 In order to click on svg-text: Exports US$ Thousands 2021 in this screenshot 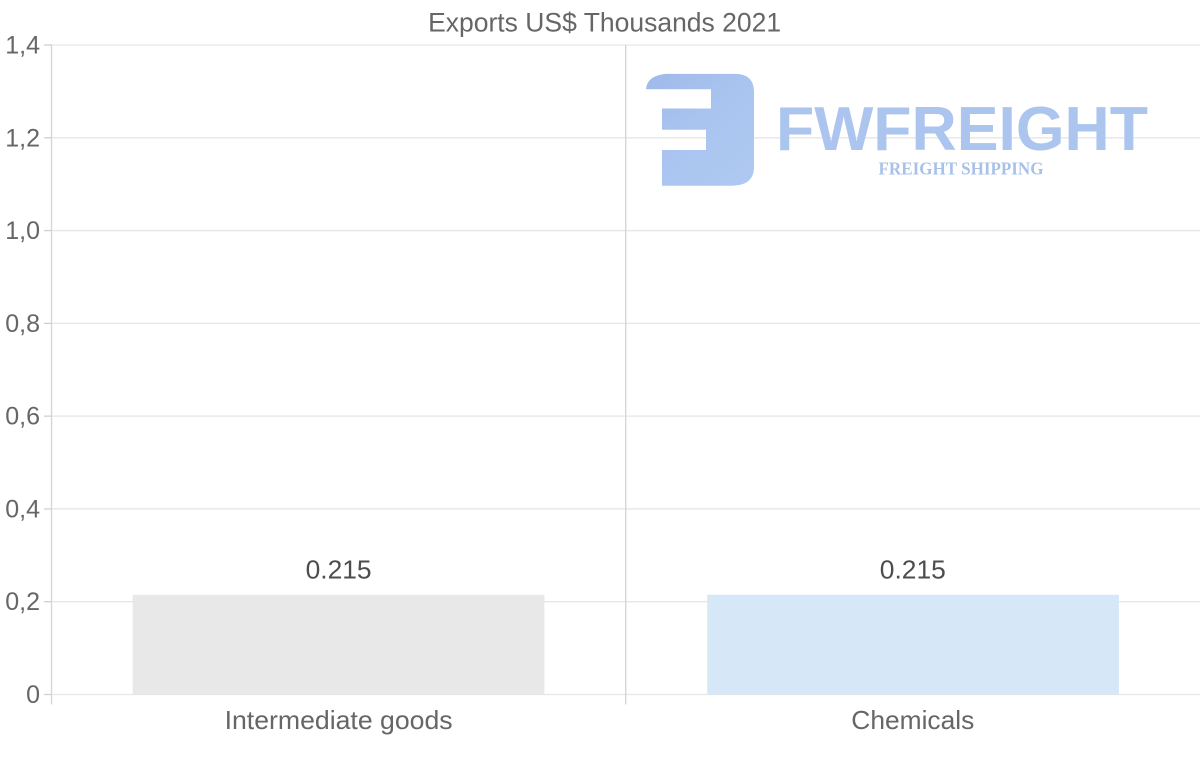, I will do `click(604, 23)`.